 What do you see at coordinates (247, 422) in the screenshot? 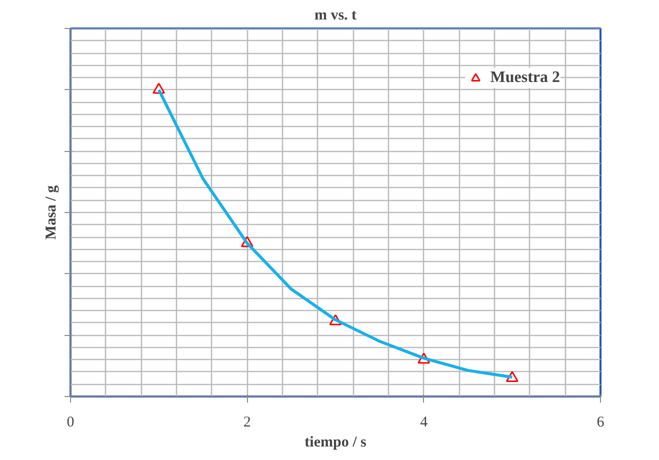
I see `x-tick-label: 2` at bounding box center [247, 422].